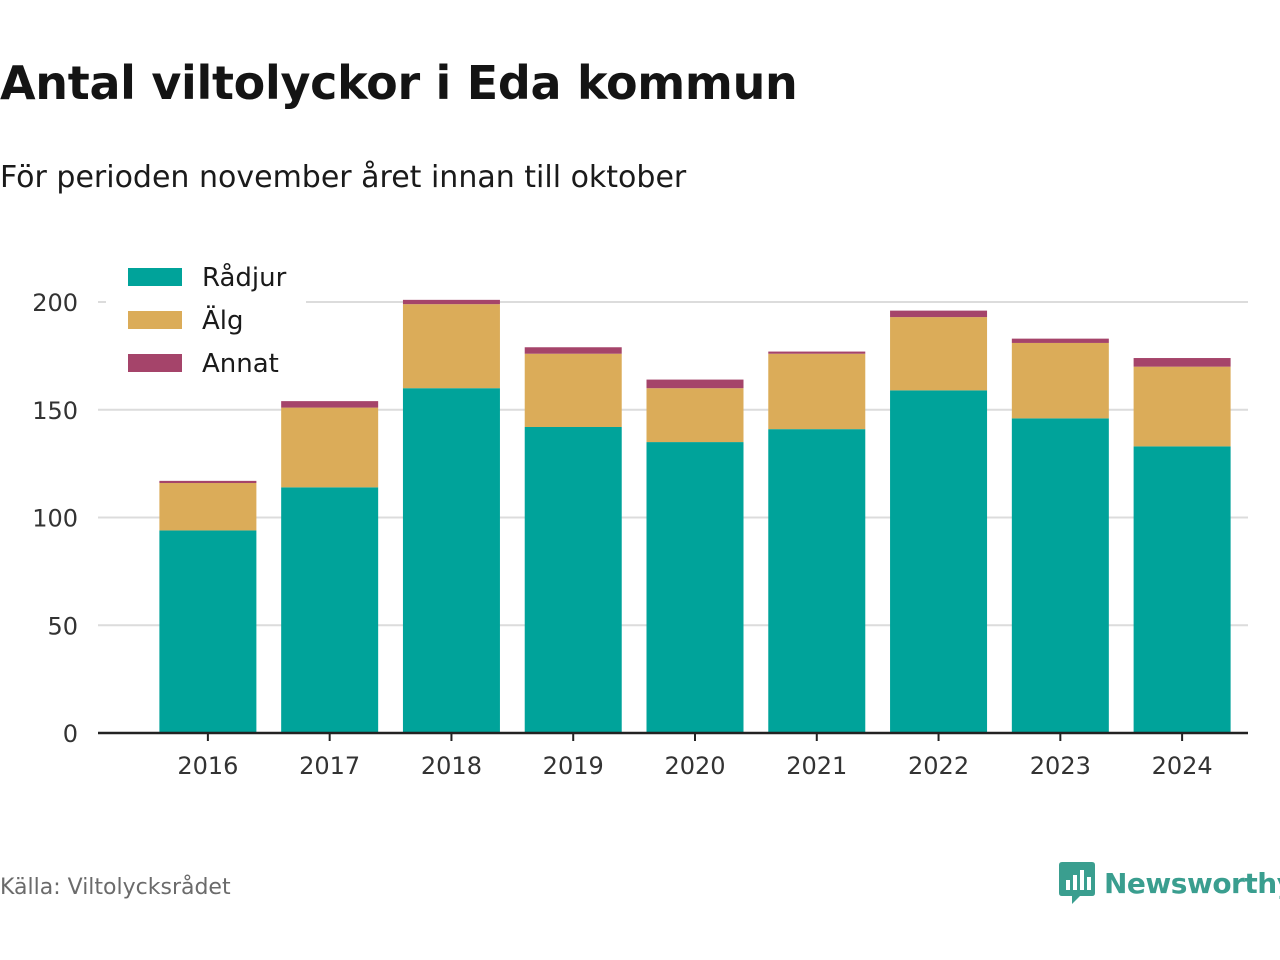 The image size is (1280, 960). I want to click on brand-logo: Newsworthy, so click(1169, 883).